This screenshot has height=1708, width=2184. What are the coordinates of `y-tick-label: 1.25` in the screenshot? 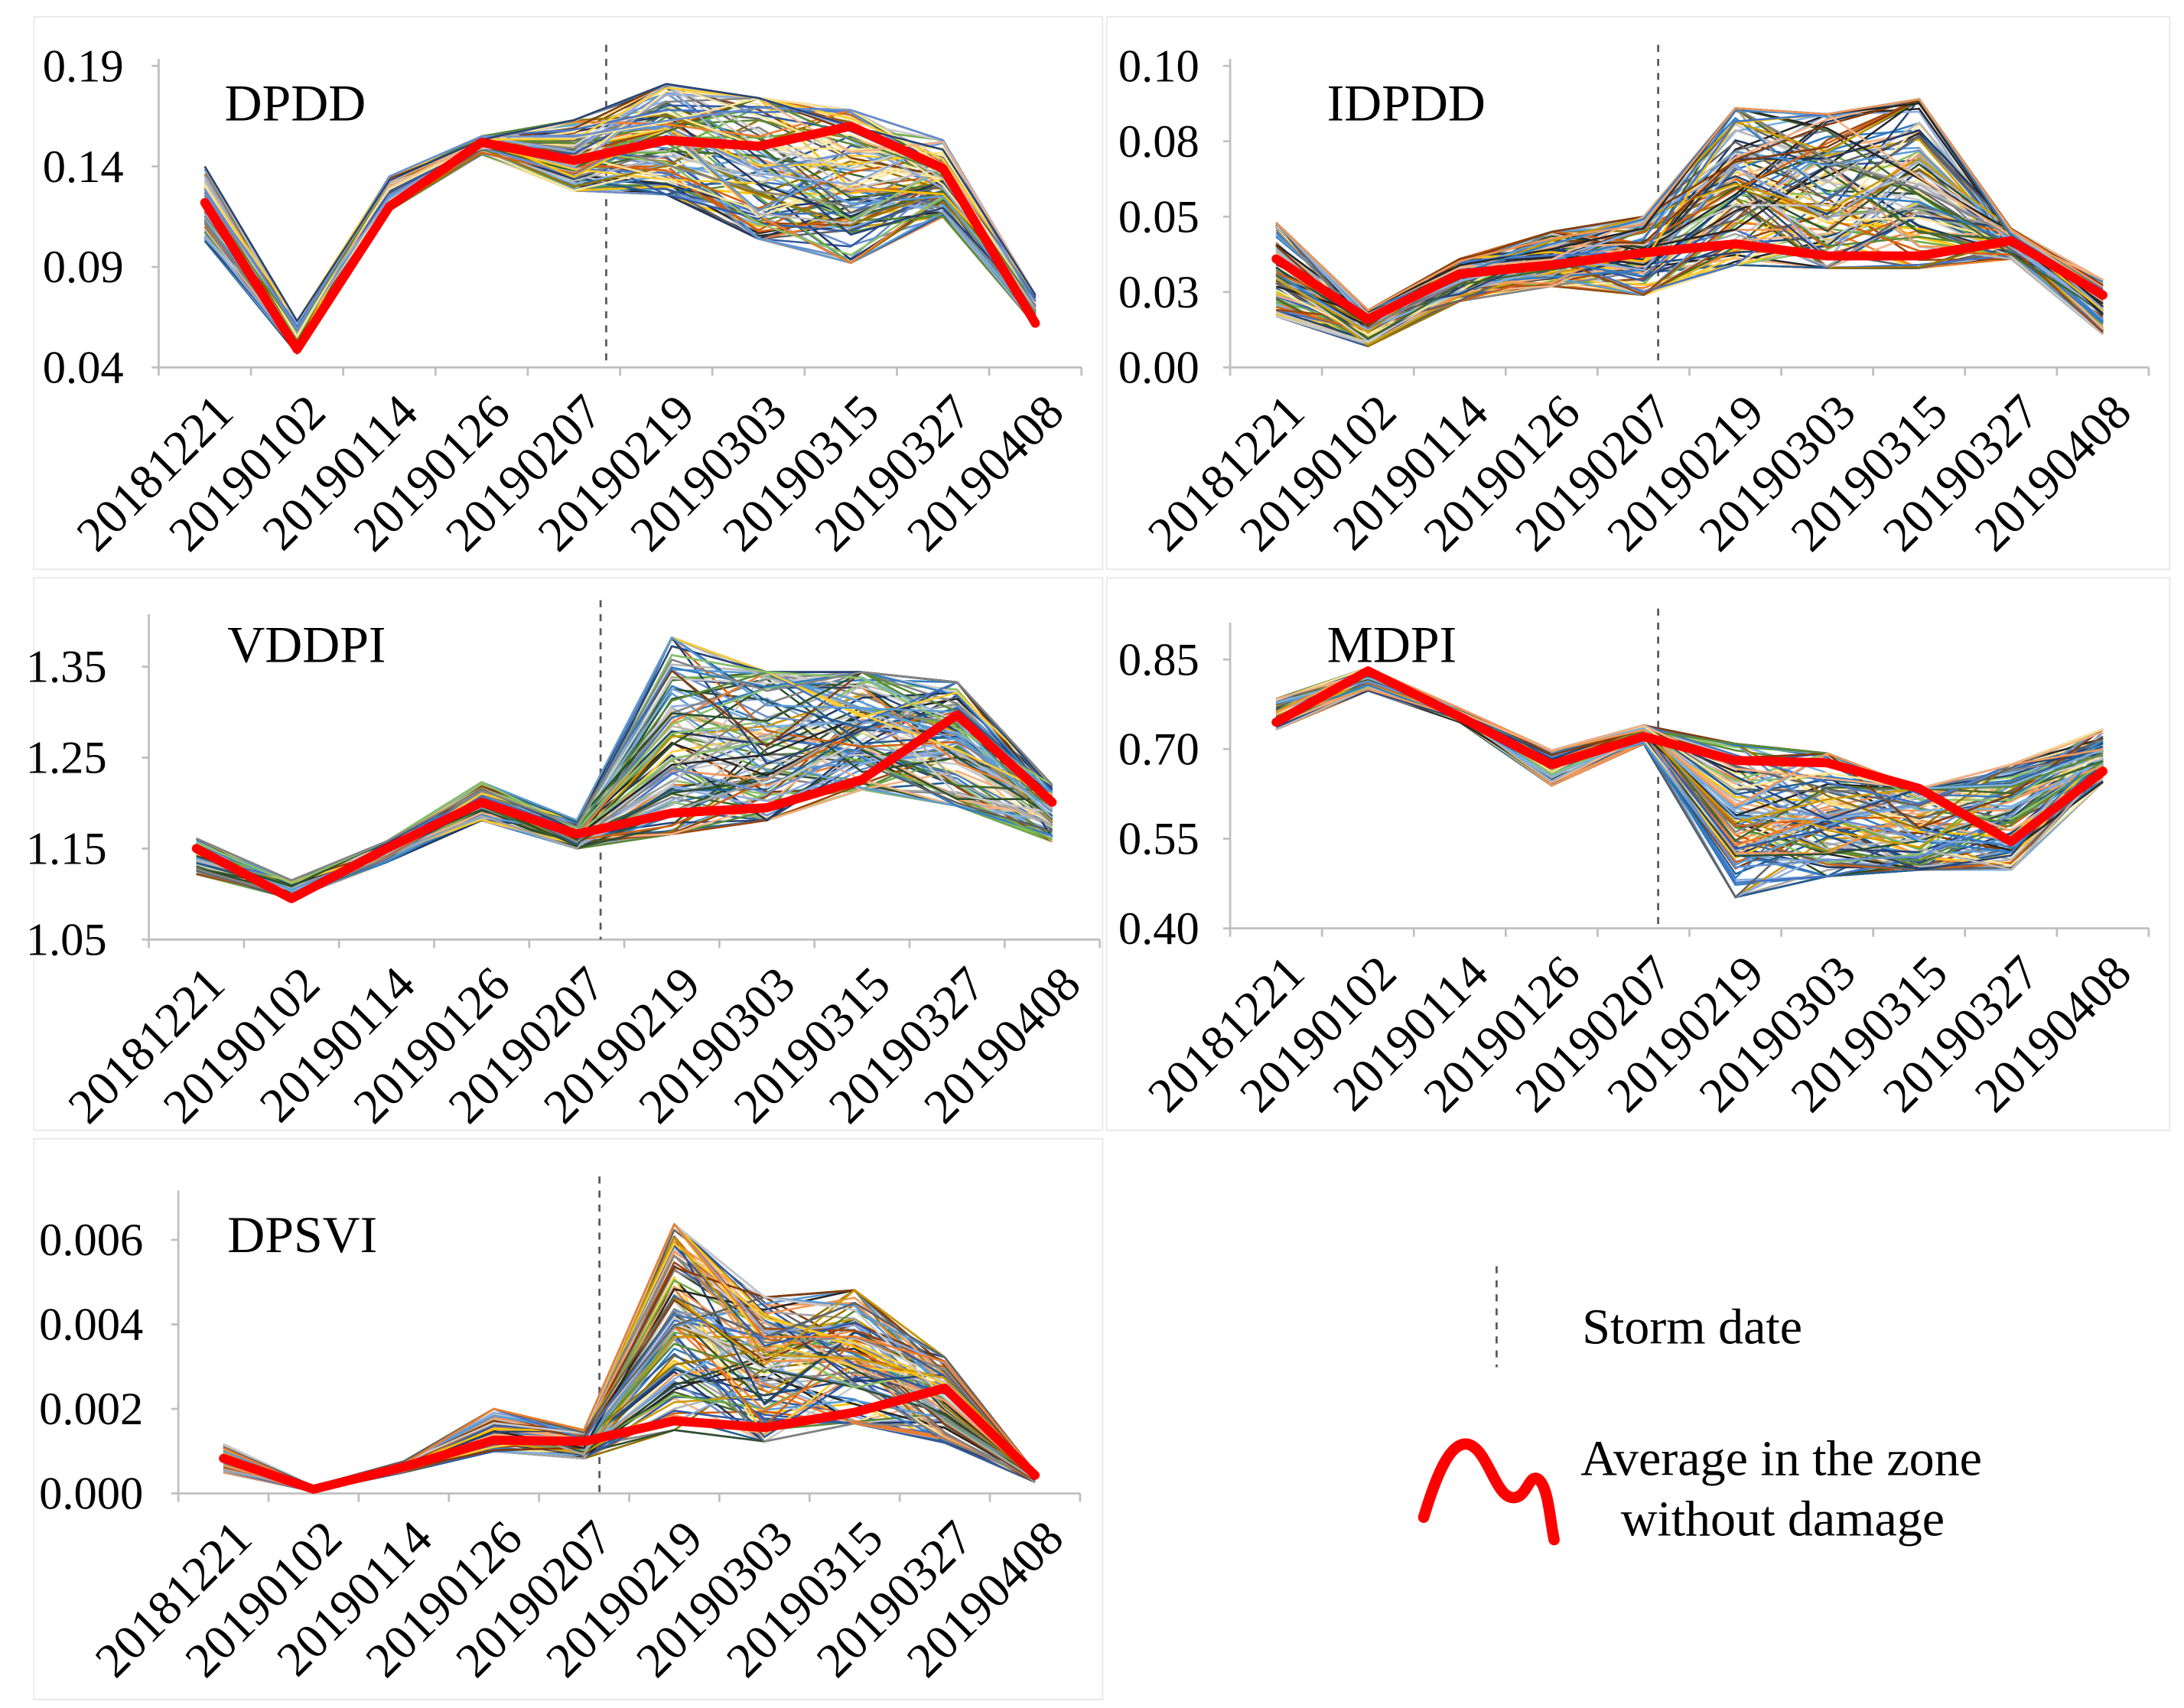 It's located at (67, 758).